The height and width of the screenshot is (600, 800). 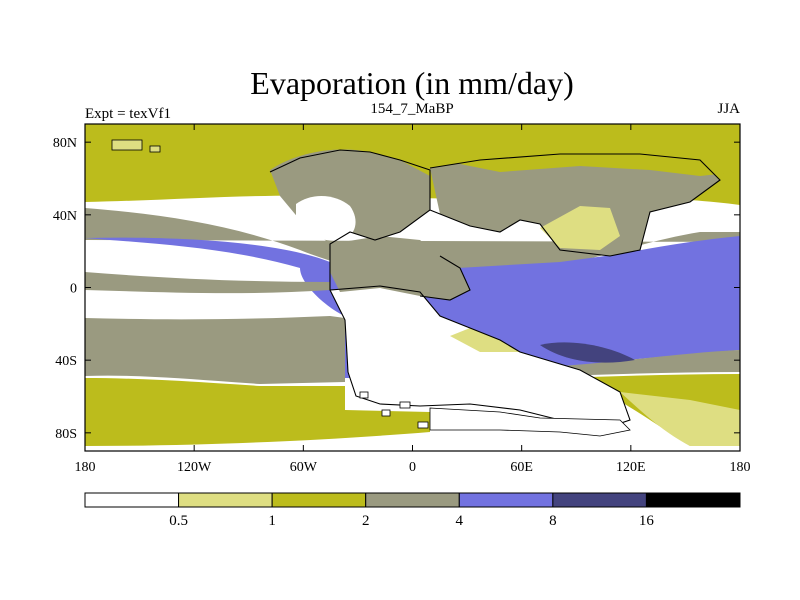 What do you see at coordinates (66, 434) in the screenshot?
I see `y-tick-label: 80S` at bounding box center [66, 434].